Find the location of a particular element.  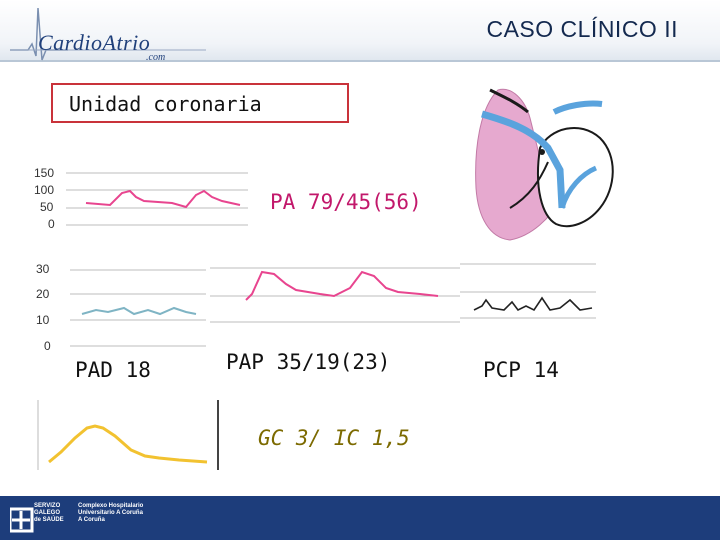

pa-axis-100: 100 is located at coordinates (44, 190).